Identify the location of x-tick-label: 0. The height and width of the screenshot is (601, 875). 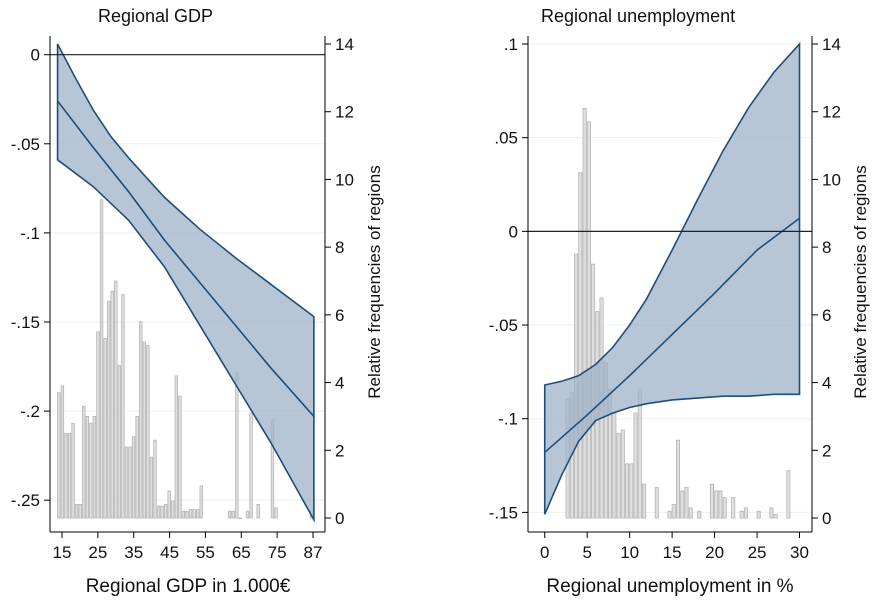
(544, 552).